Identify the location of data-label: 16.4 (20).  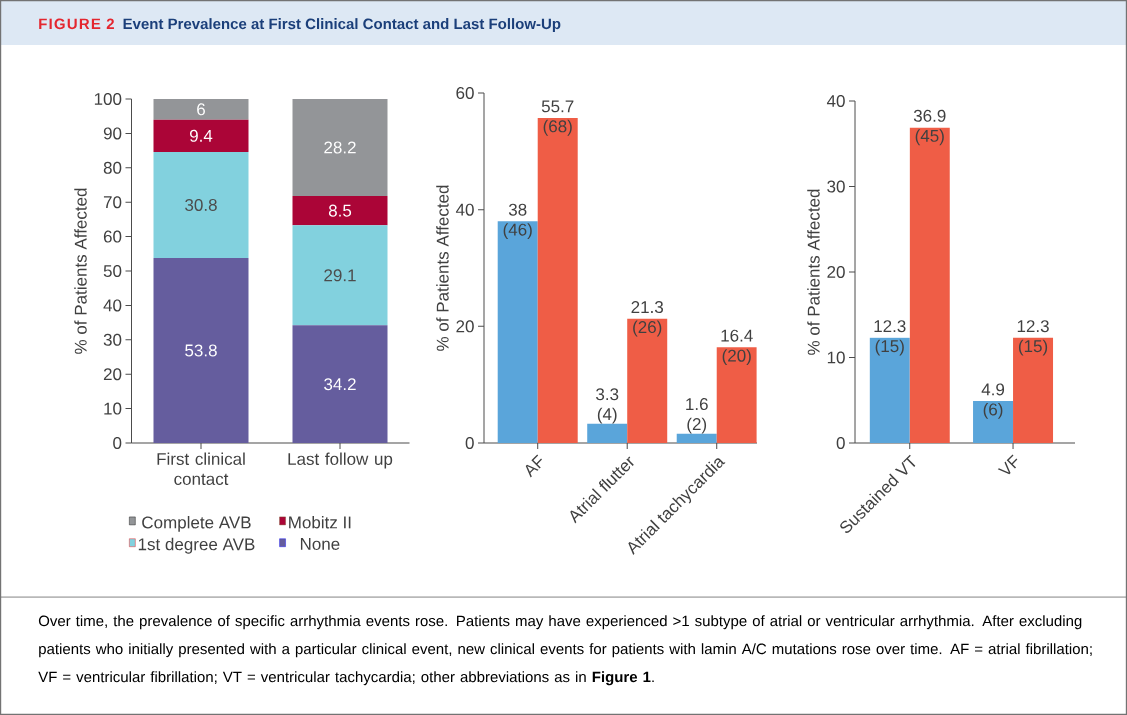
(737, 347).